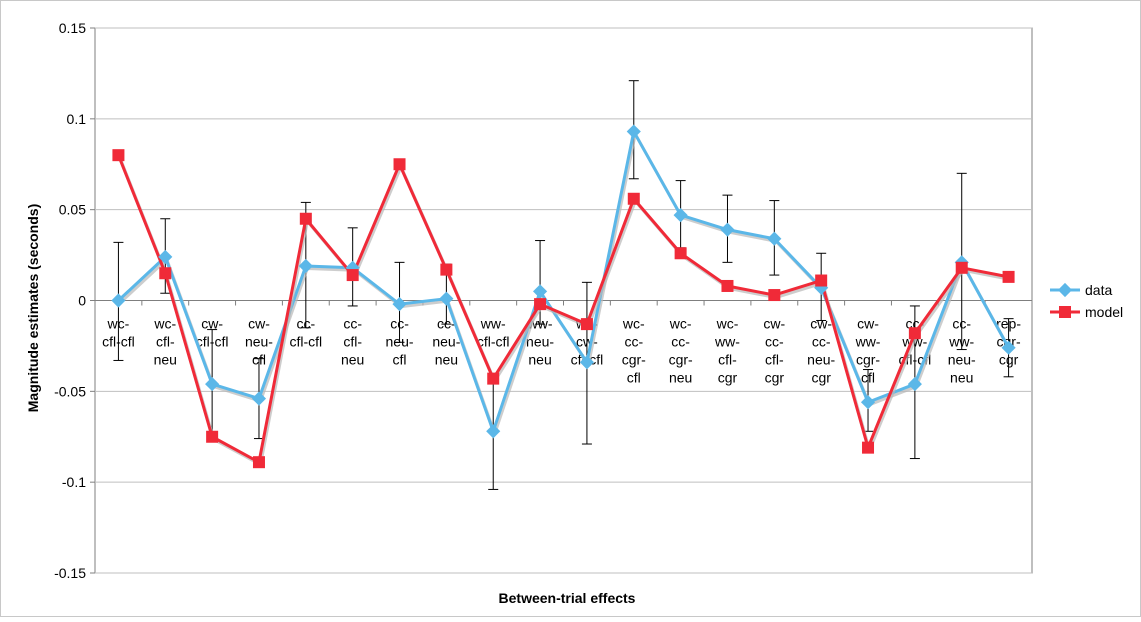  What do you see at coordinates (33, 308) in the screenshot?
I see `y-axis-title: Magnitude estimates (seconds)` at bounding box center [33, 308].